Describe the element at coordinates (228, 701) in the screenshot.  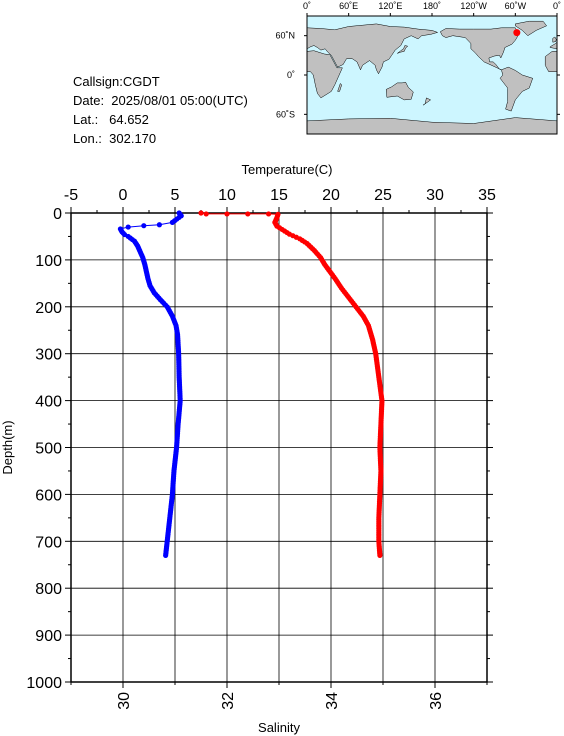
I see `bottom-tick-label: 32` at that location.